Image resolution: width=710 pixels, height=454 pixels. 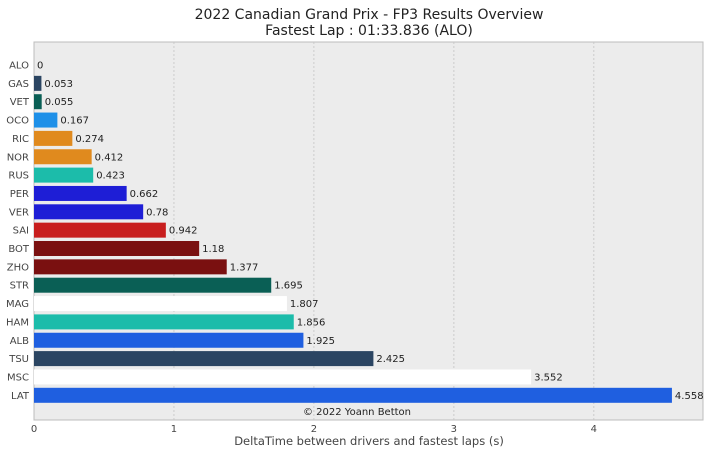 What do you see at coordinates (38, 83) in the screenshot?
I see `bar-gas` at bounding box center [38, 83].